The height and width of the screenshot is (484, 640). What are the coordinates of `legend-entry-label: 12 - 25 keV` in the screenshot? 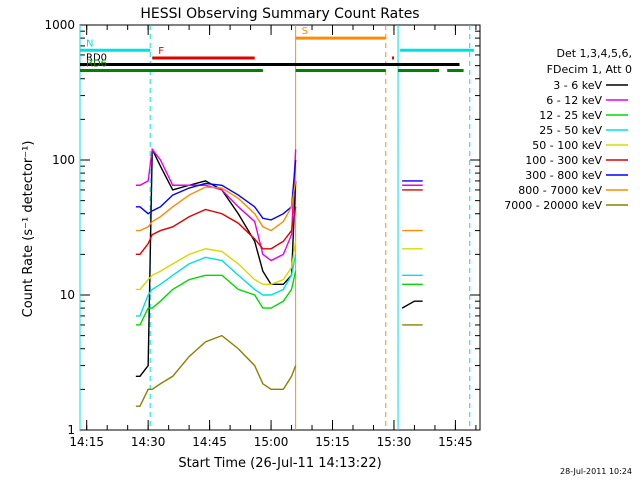 It's located at (570, 115).